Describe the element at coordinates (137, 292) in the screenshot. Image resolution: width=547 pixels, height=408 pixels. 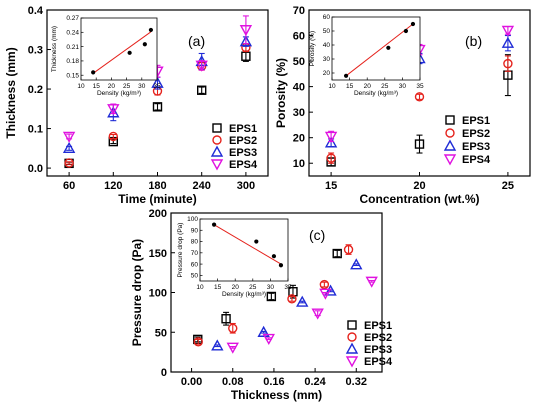
I see `y-axis-title: Pressure drop (Pa)` at that location.